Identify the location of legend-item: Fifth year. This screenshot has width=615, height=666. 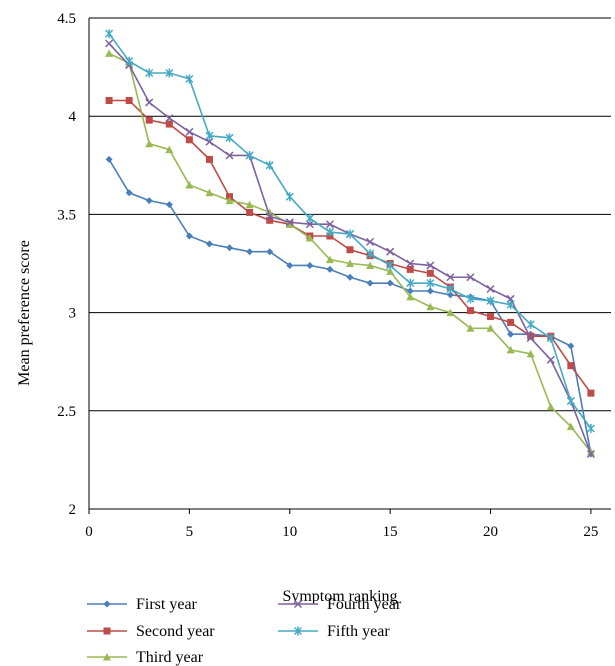
(334, 631).